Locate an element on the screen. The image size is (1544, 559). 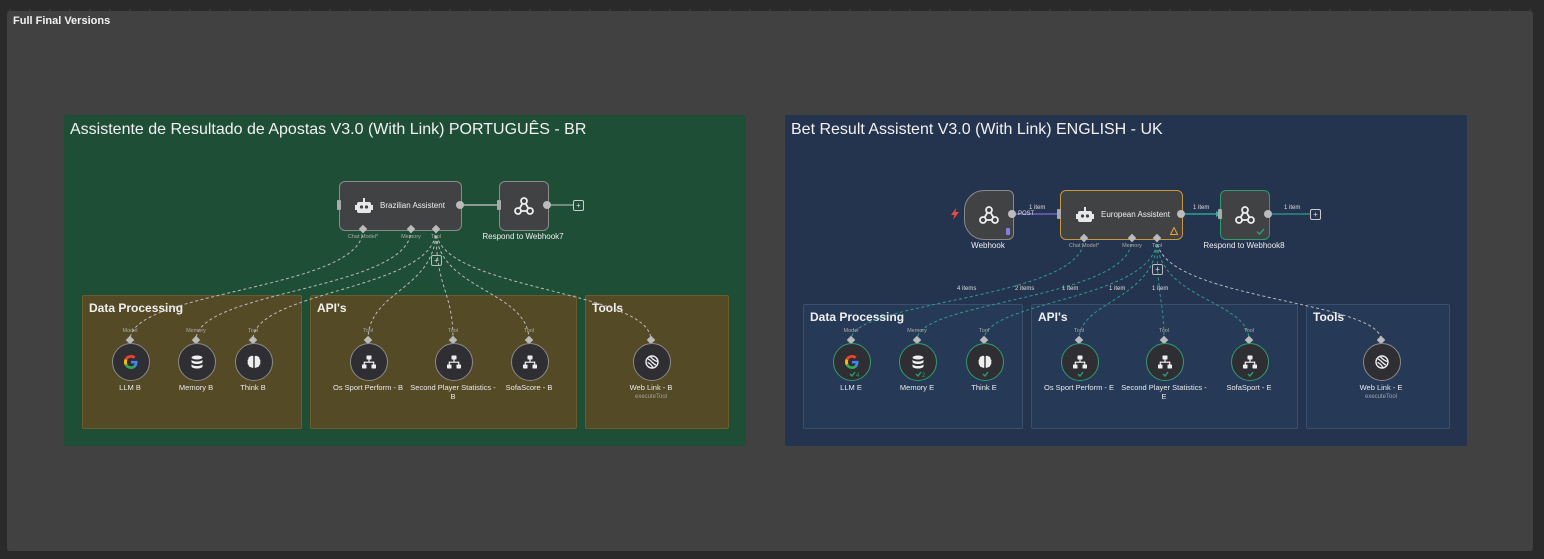
br-data-processing-title: Data Processing is located at coordinates (136, 308).